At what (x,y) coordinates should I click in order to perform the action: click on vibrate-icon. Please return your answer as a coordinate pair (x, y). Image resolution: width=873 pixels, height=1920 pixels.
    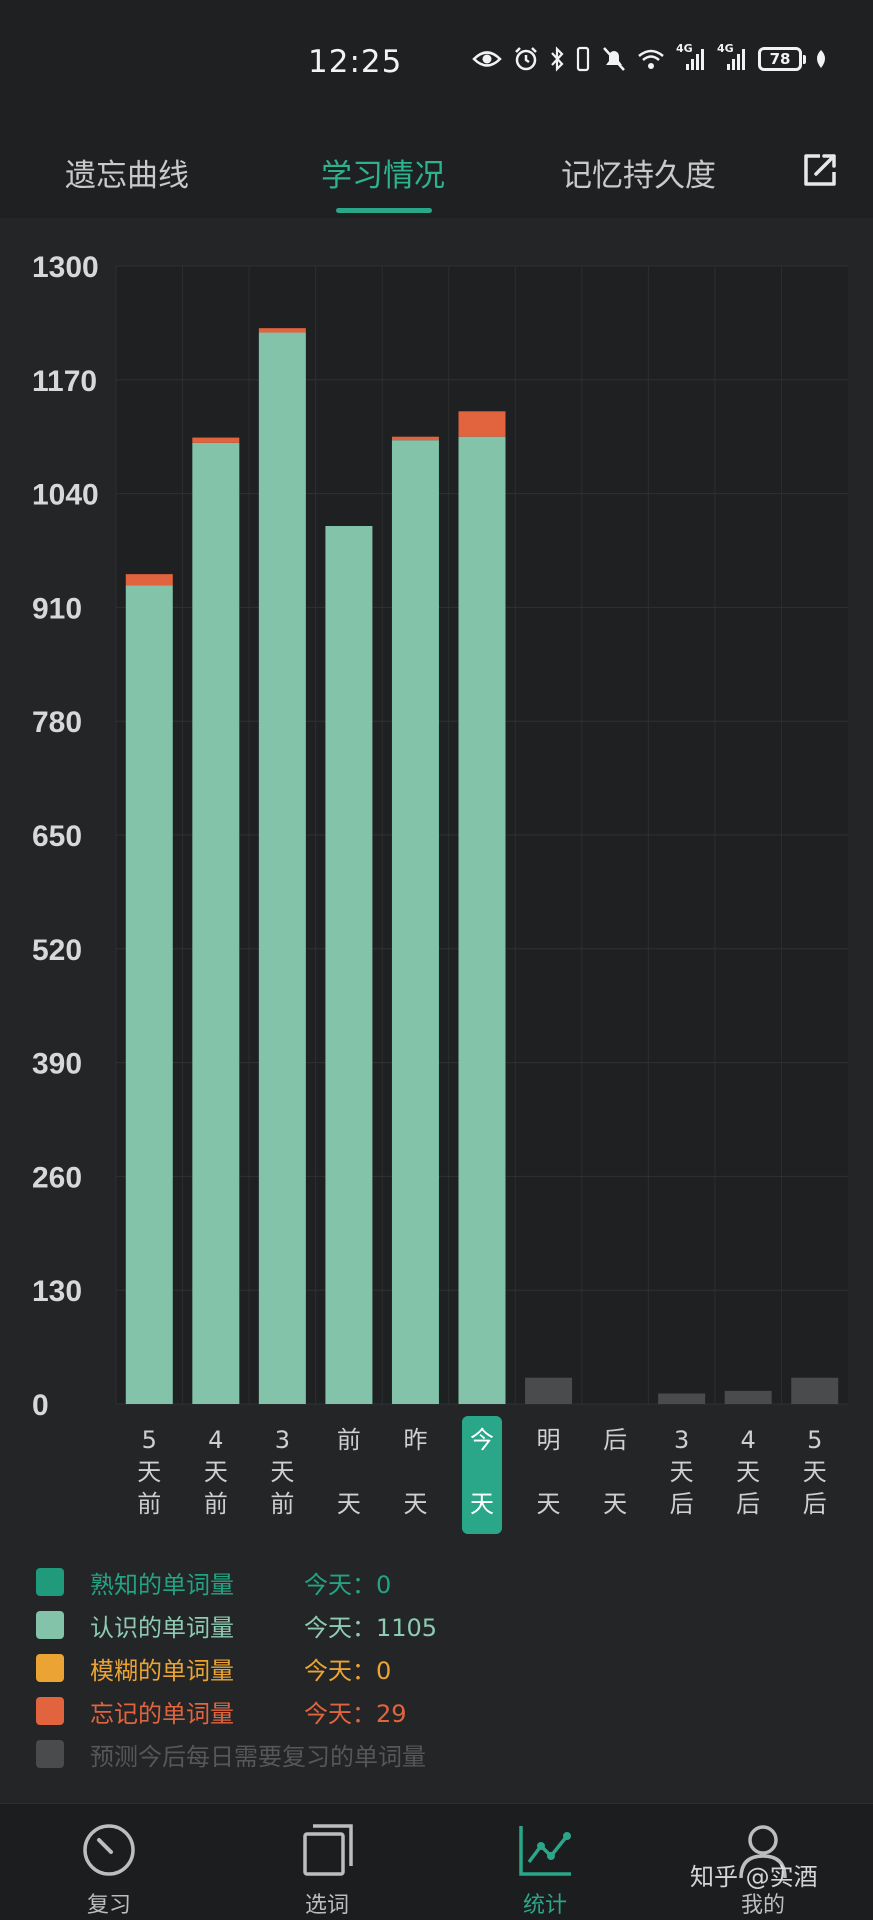
    Looking at the image, I should click on (583, 59).